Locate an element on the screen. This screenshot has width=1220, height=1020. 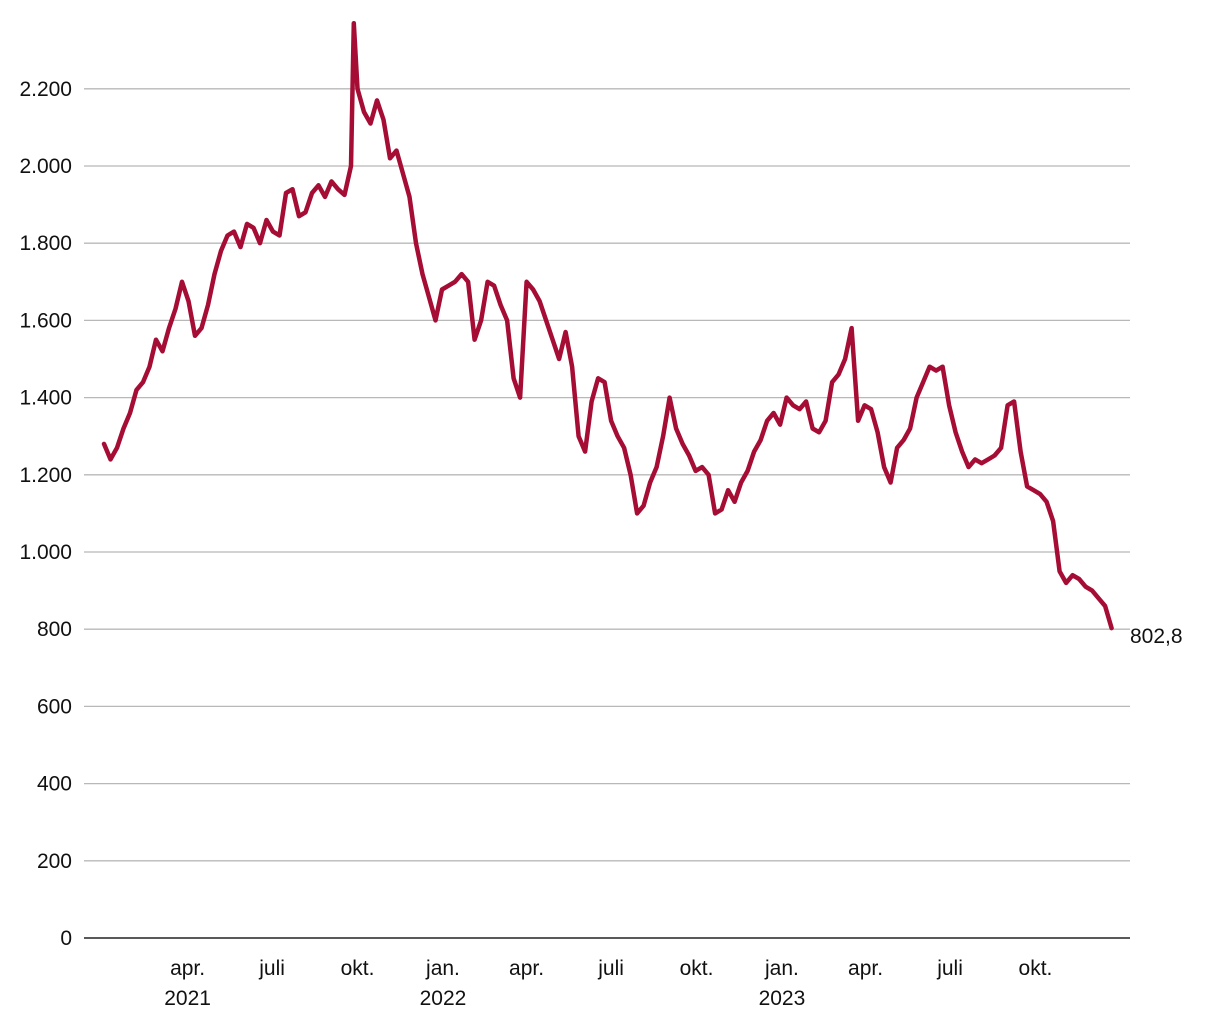
x-year-label: 2022 is located at coordinates (443, 998).